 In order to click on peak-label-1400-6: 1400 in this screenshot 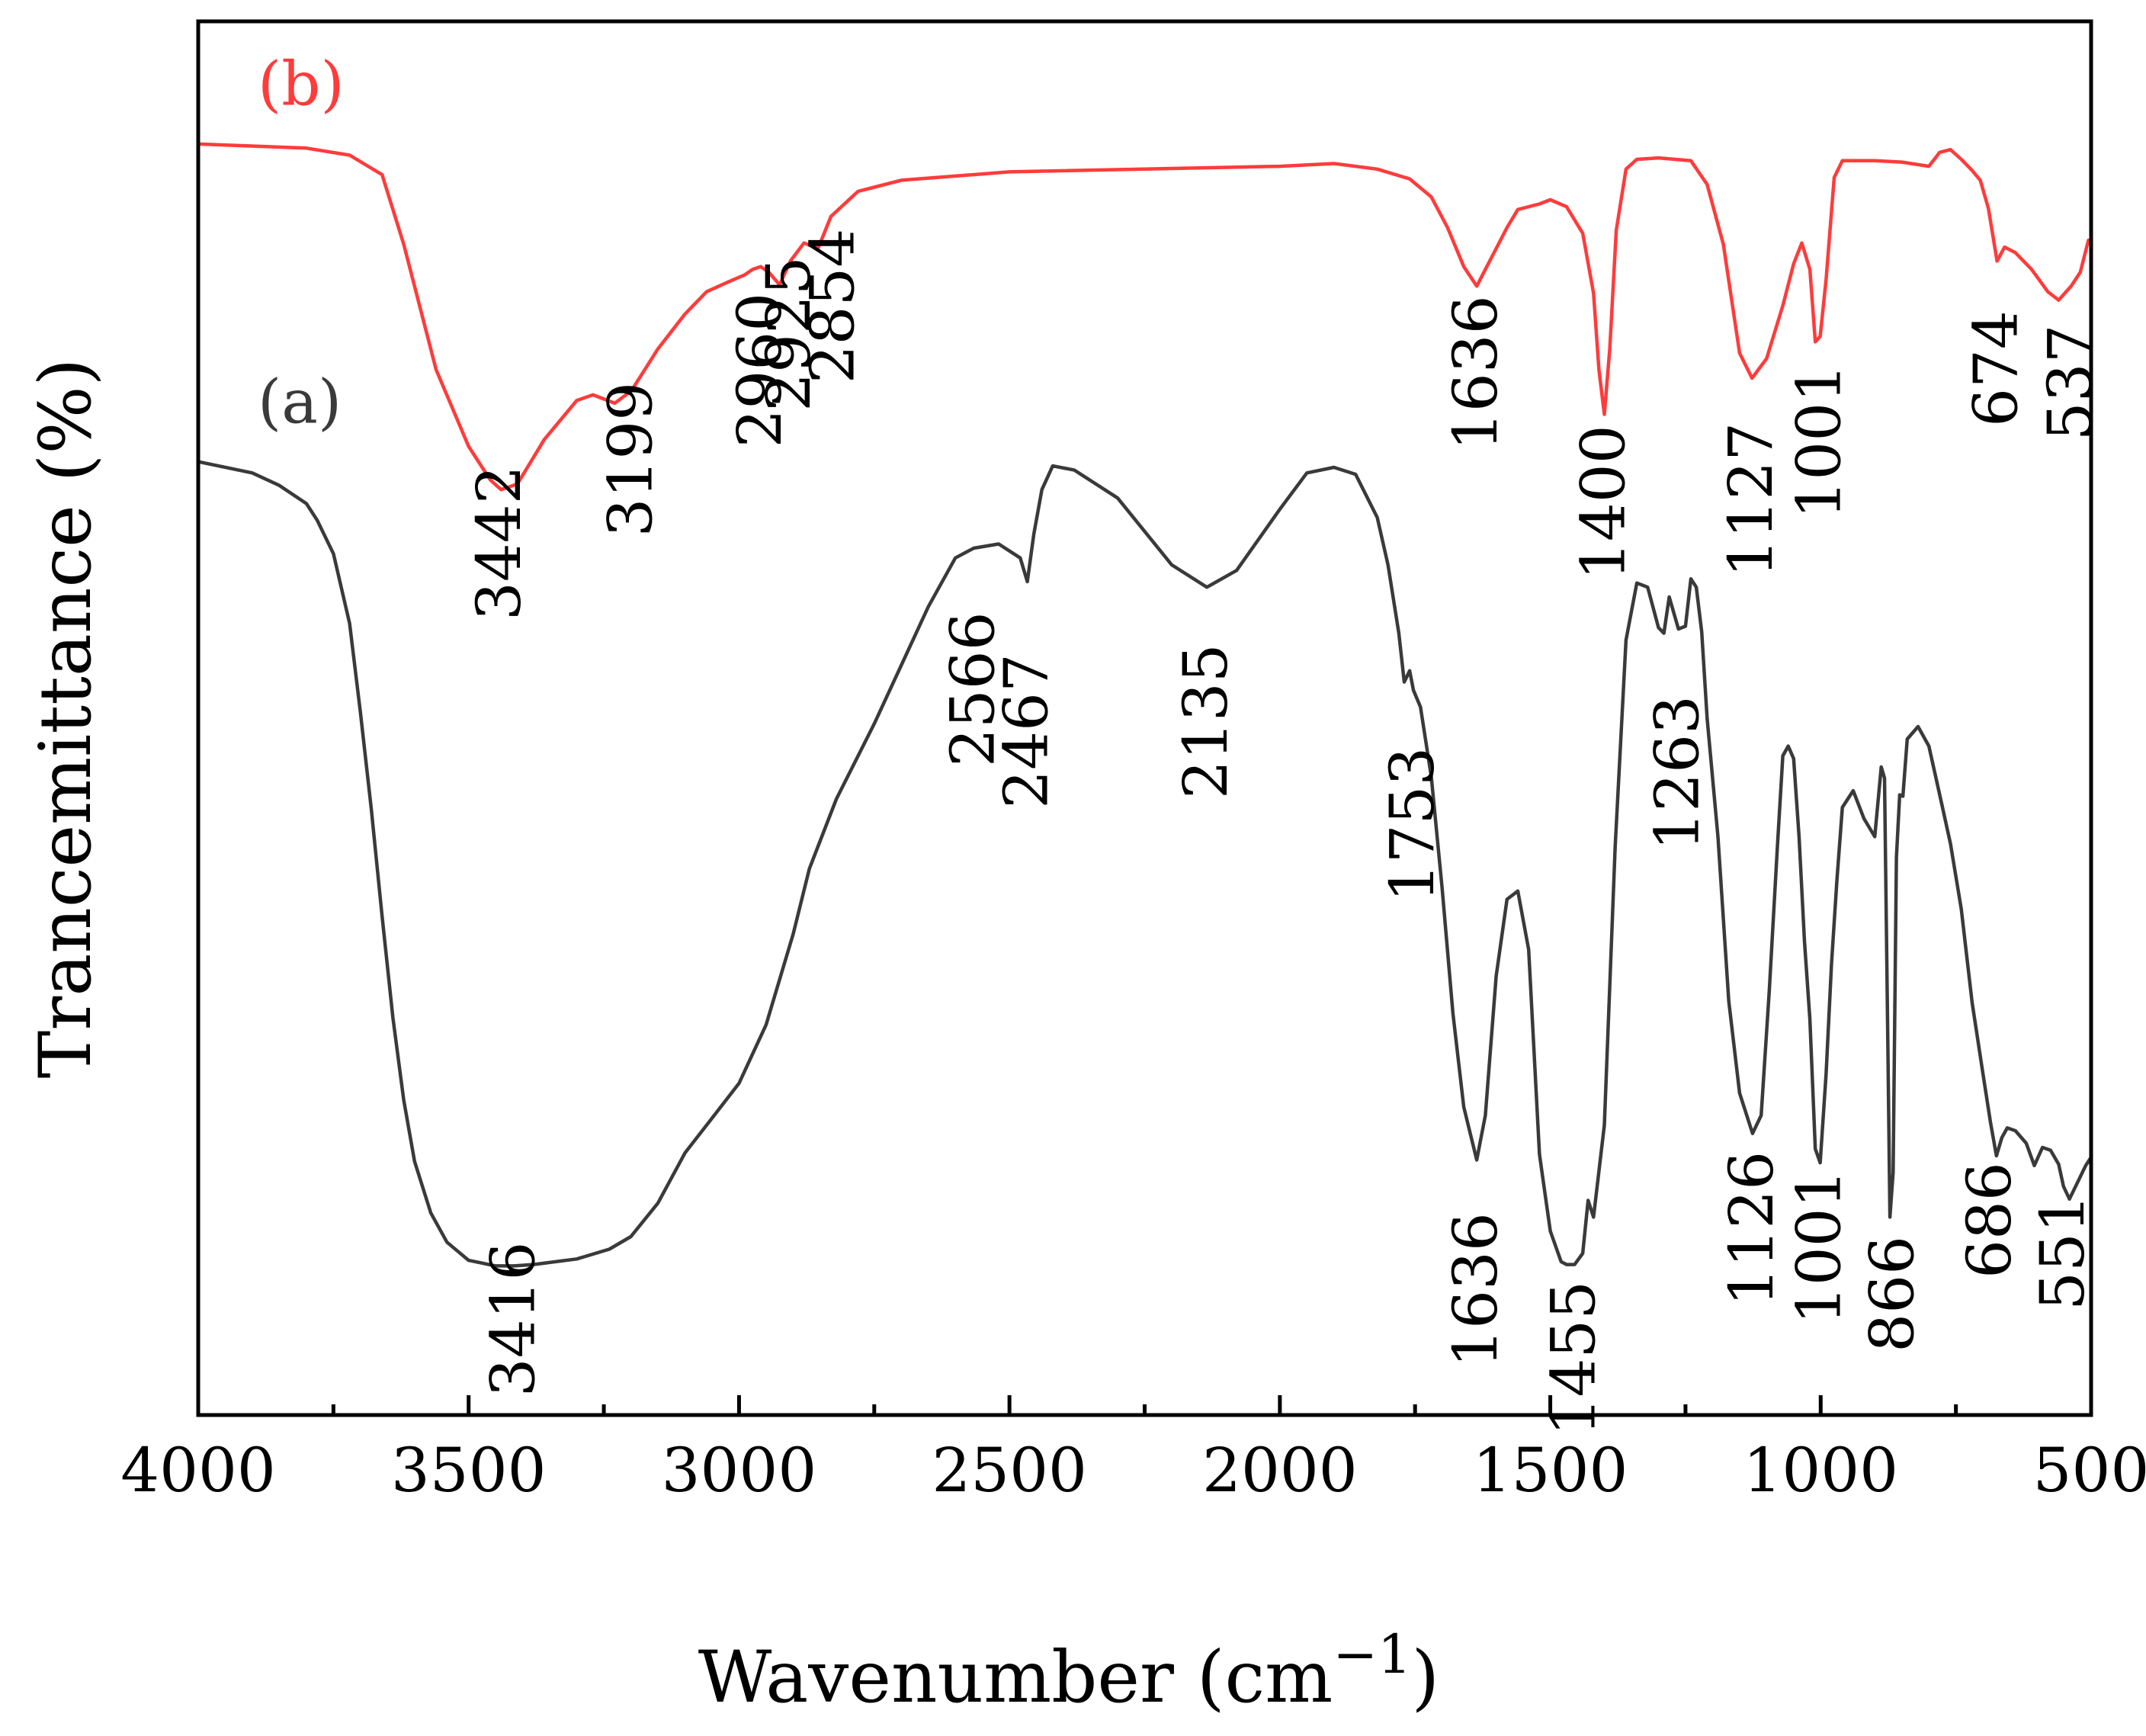, I will do `click(1603, 502)`.